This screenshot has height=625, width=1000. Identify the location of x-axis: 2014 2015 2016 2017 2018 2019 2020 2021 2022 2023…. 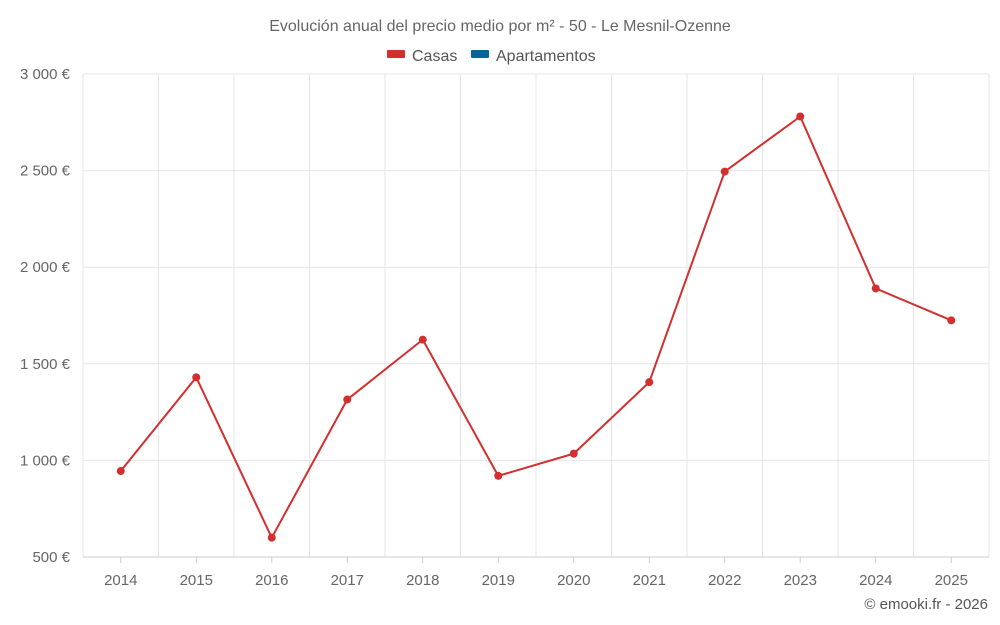
(536, 572).